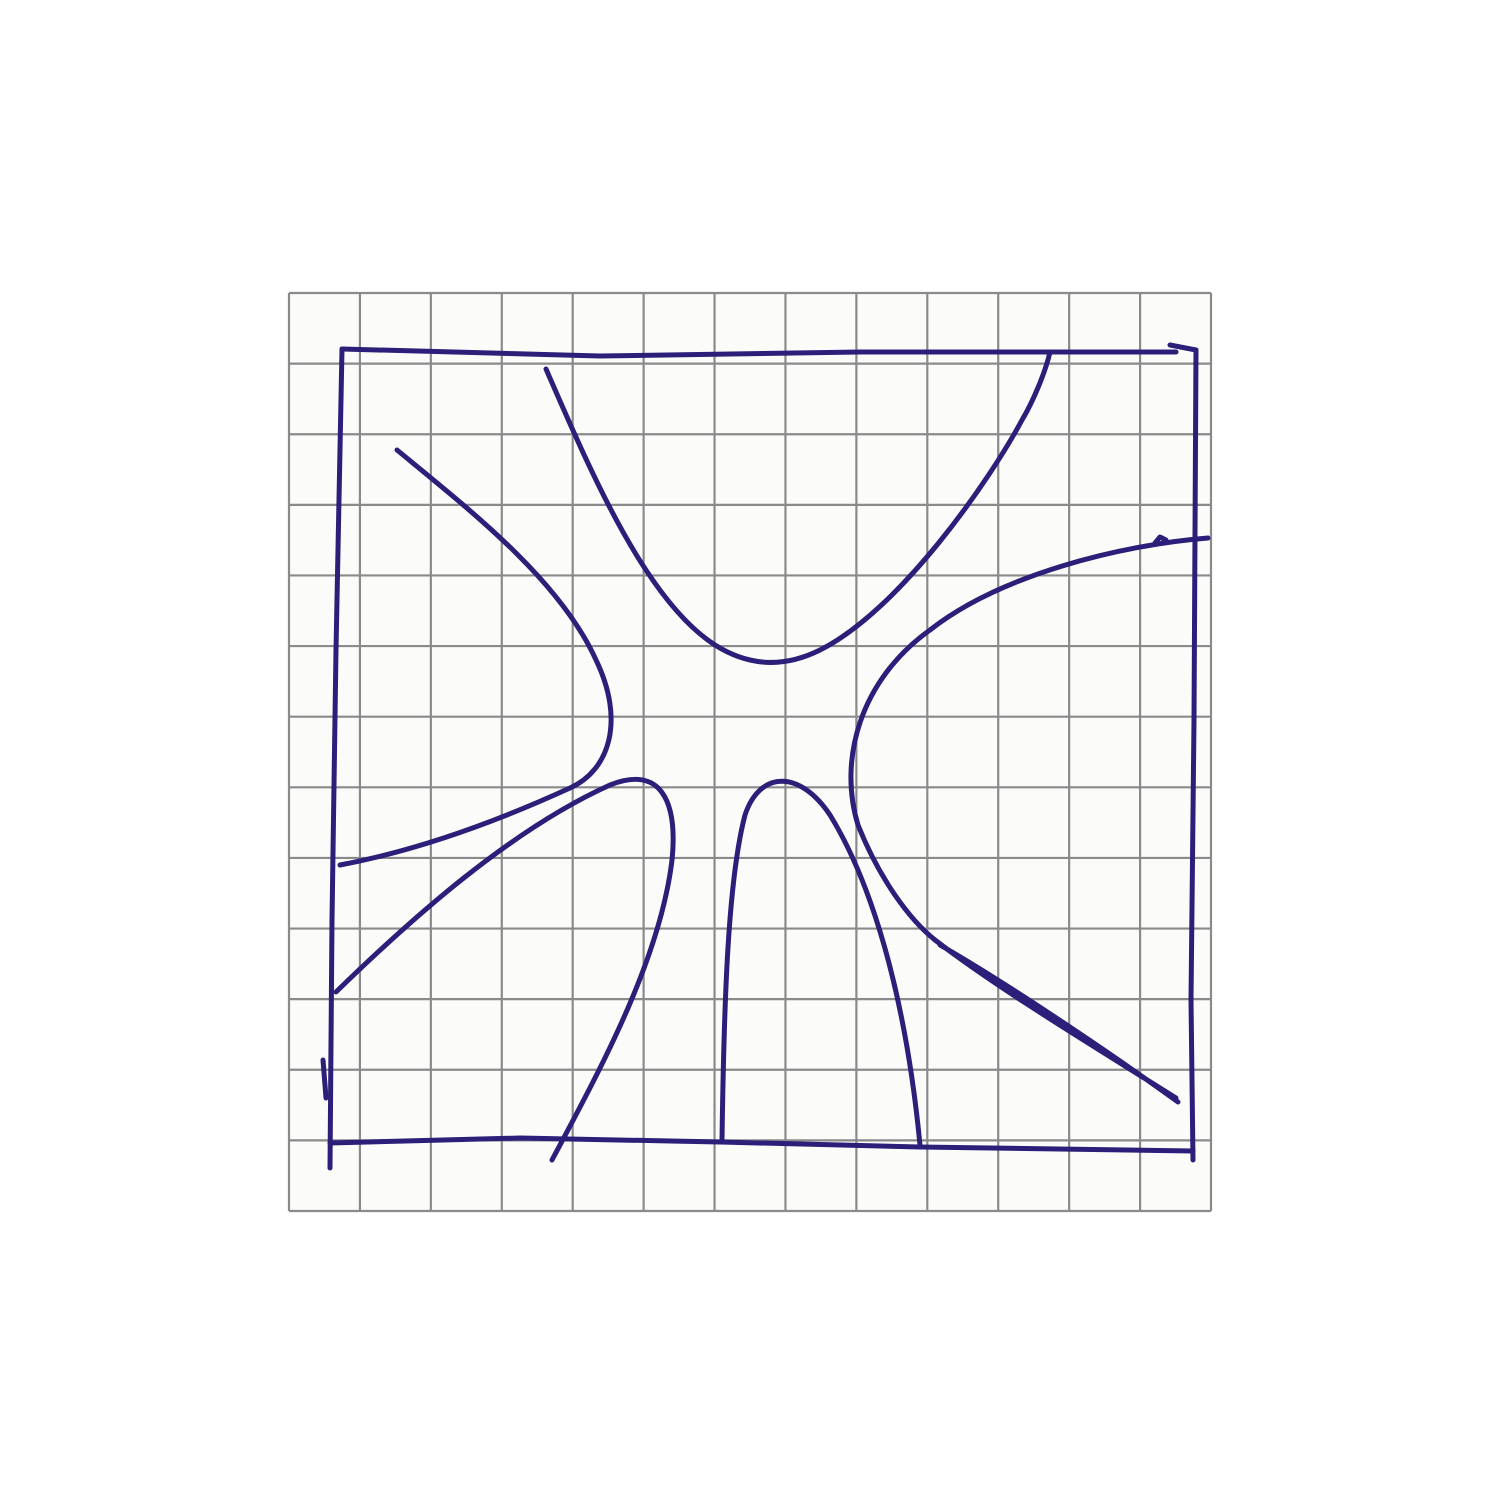 Image resolution: width=1500 pixels, height=1500 pixels. What do you see at coordinates (1193, 755) in the screenshot?
I see `frame-right-edge` at bounding box center [1193, 755].